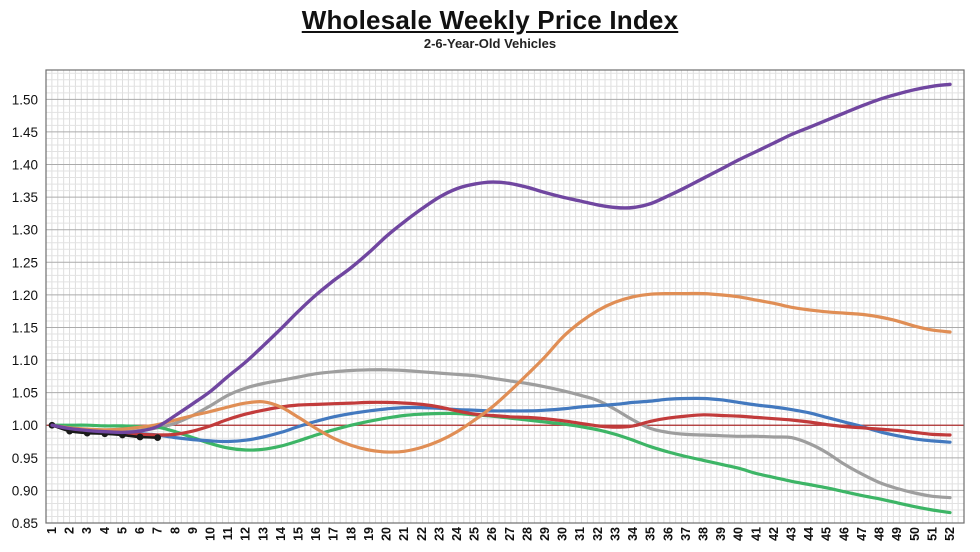 The width and height of the screenshot is (980, 552). What do you see at coordinates (633, 534) in the screenshot?
I see `x-tick-label: 34` at bounding box center [633, 534].